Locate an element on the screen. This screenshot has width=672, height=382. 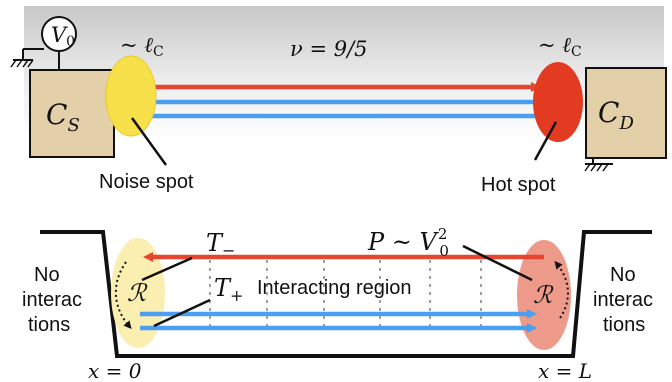
drain-contact is located at coordinates (626, 113).